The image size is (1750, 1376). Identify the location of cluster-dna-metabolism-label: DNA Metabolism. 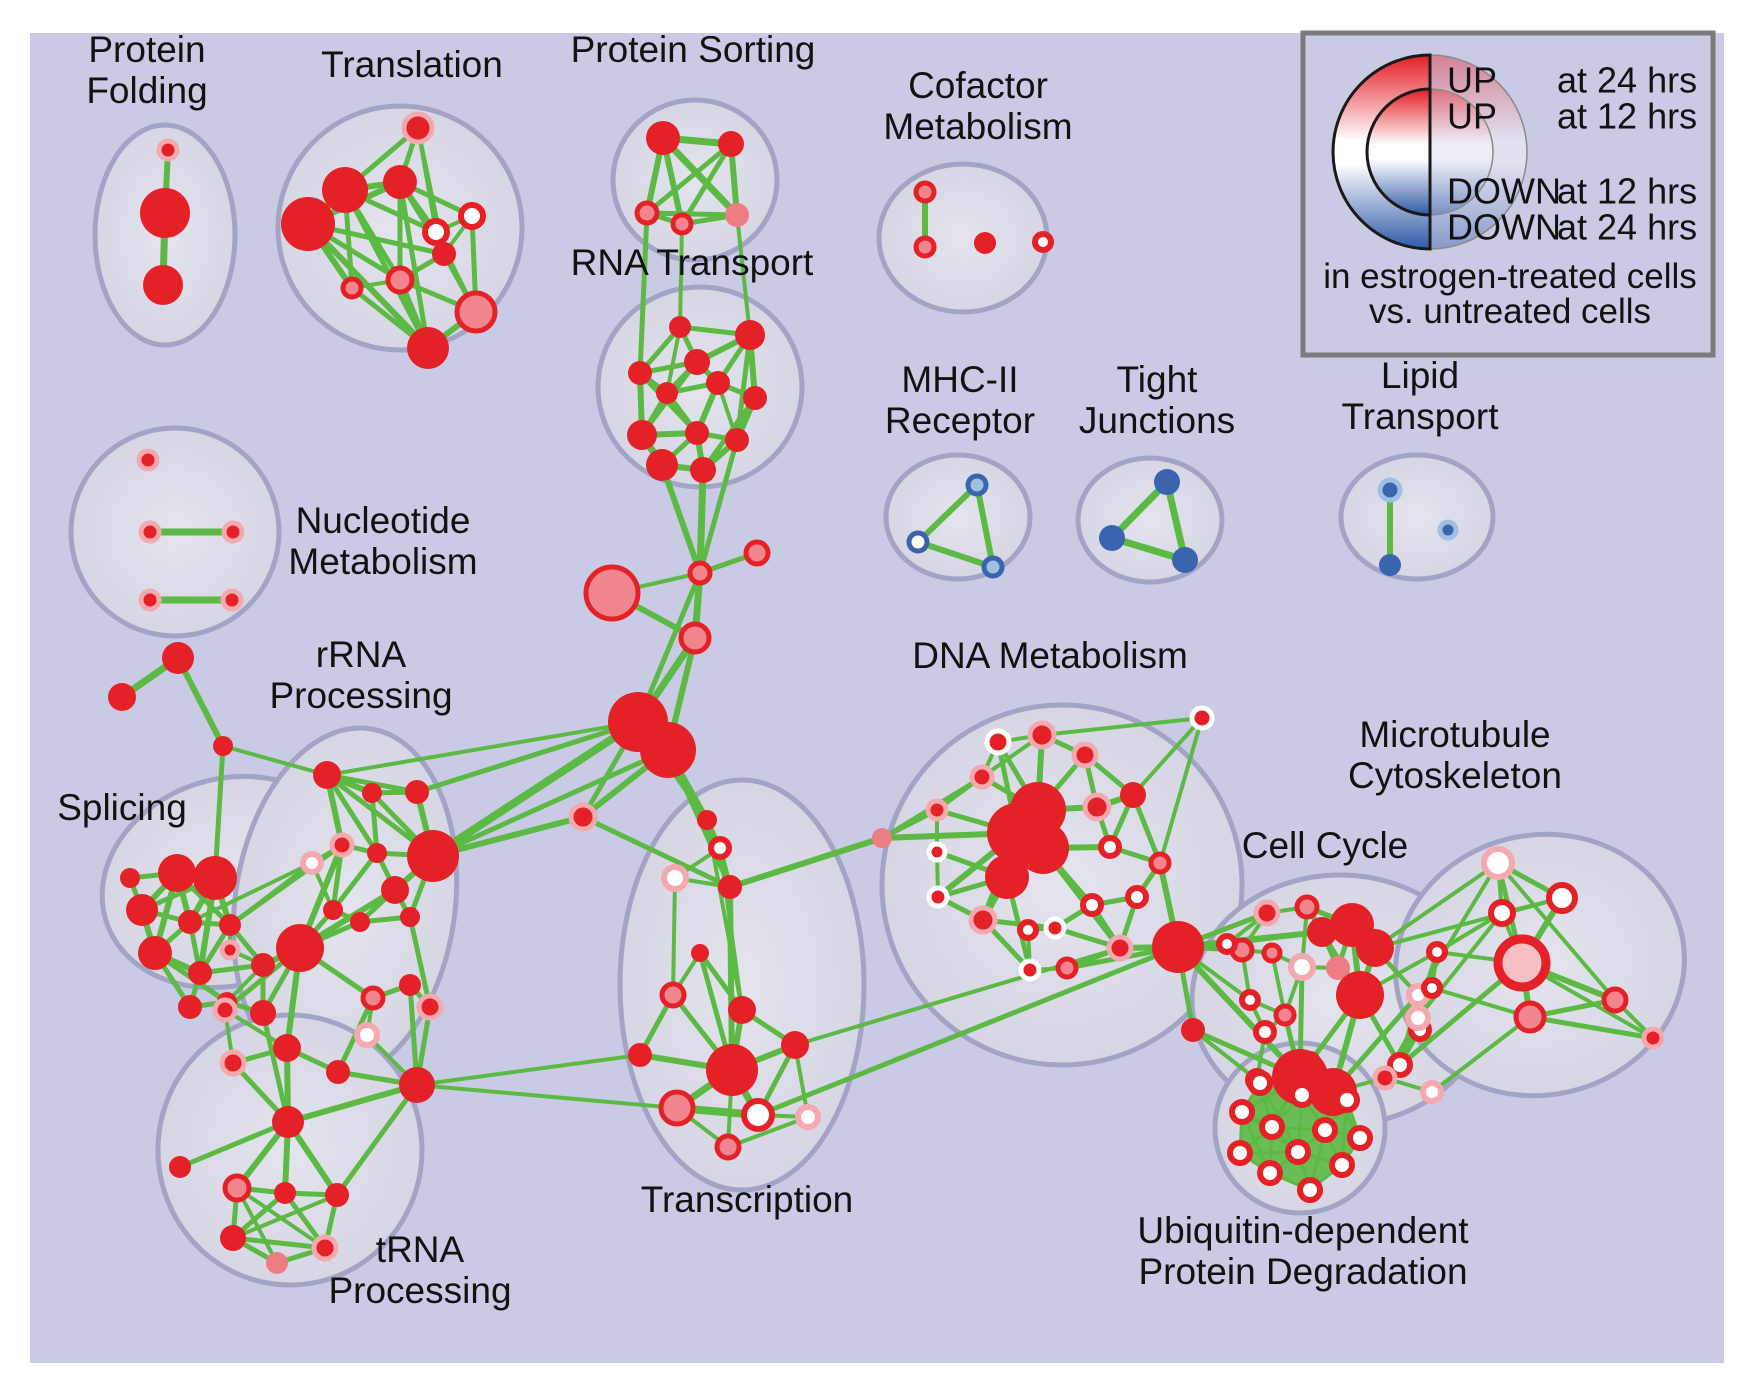
(1050, 655).